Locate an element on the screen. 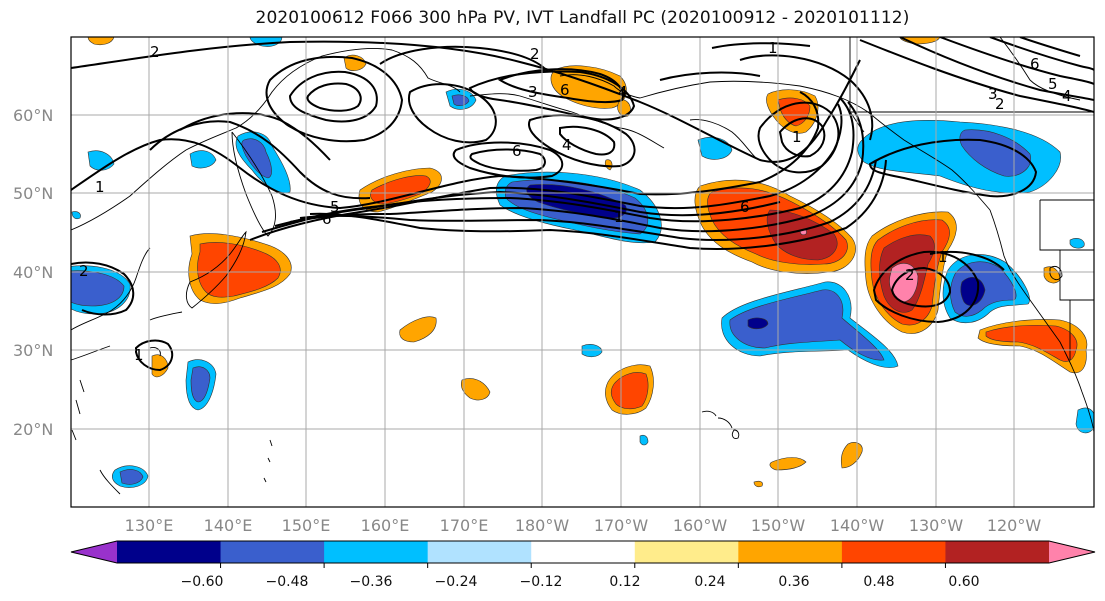 This screenshot has height=601, width=1105. lat-label: 40°N is located at coordinates (33, 272).